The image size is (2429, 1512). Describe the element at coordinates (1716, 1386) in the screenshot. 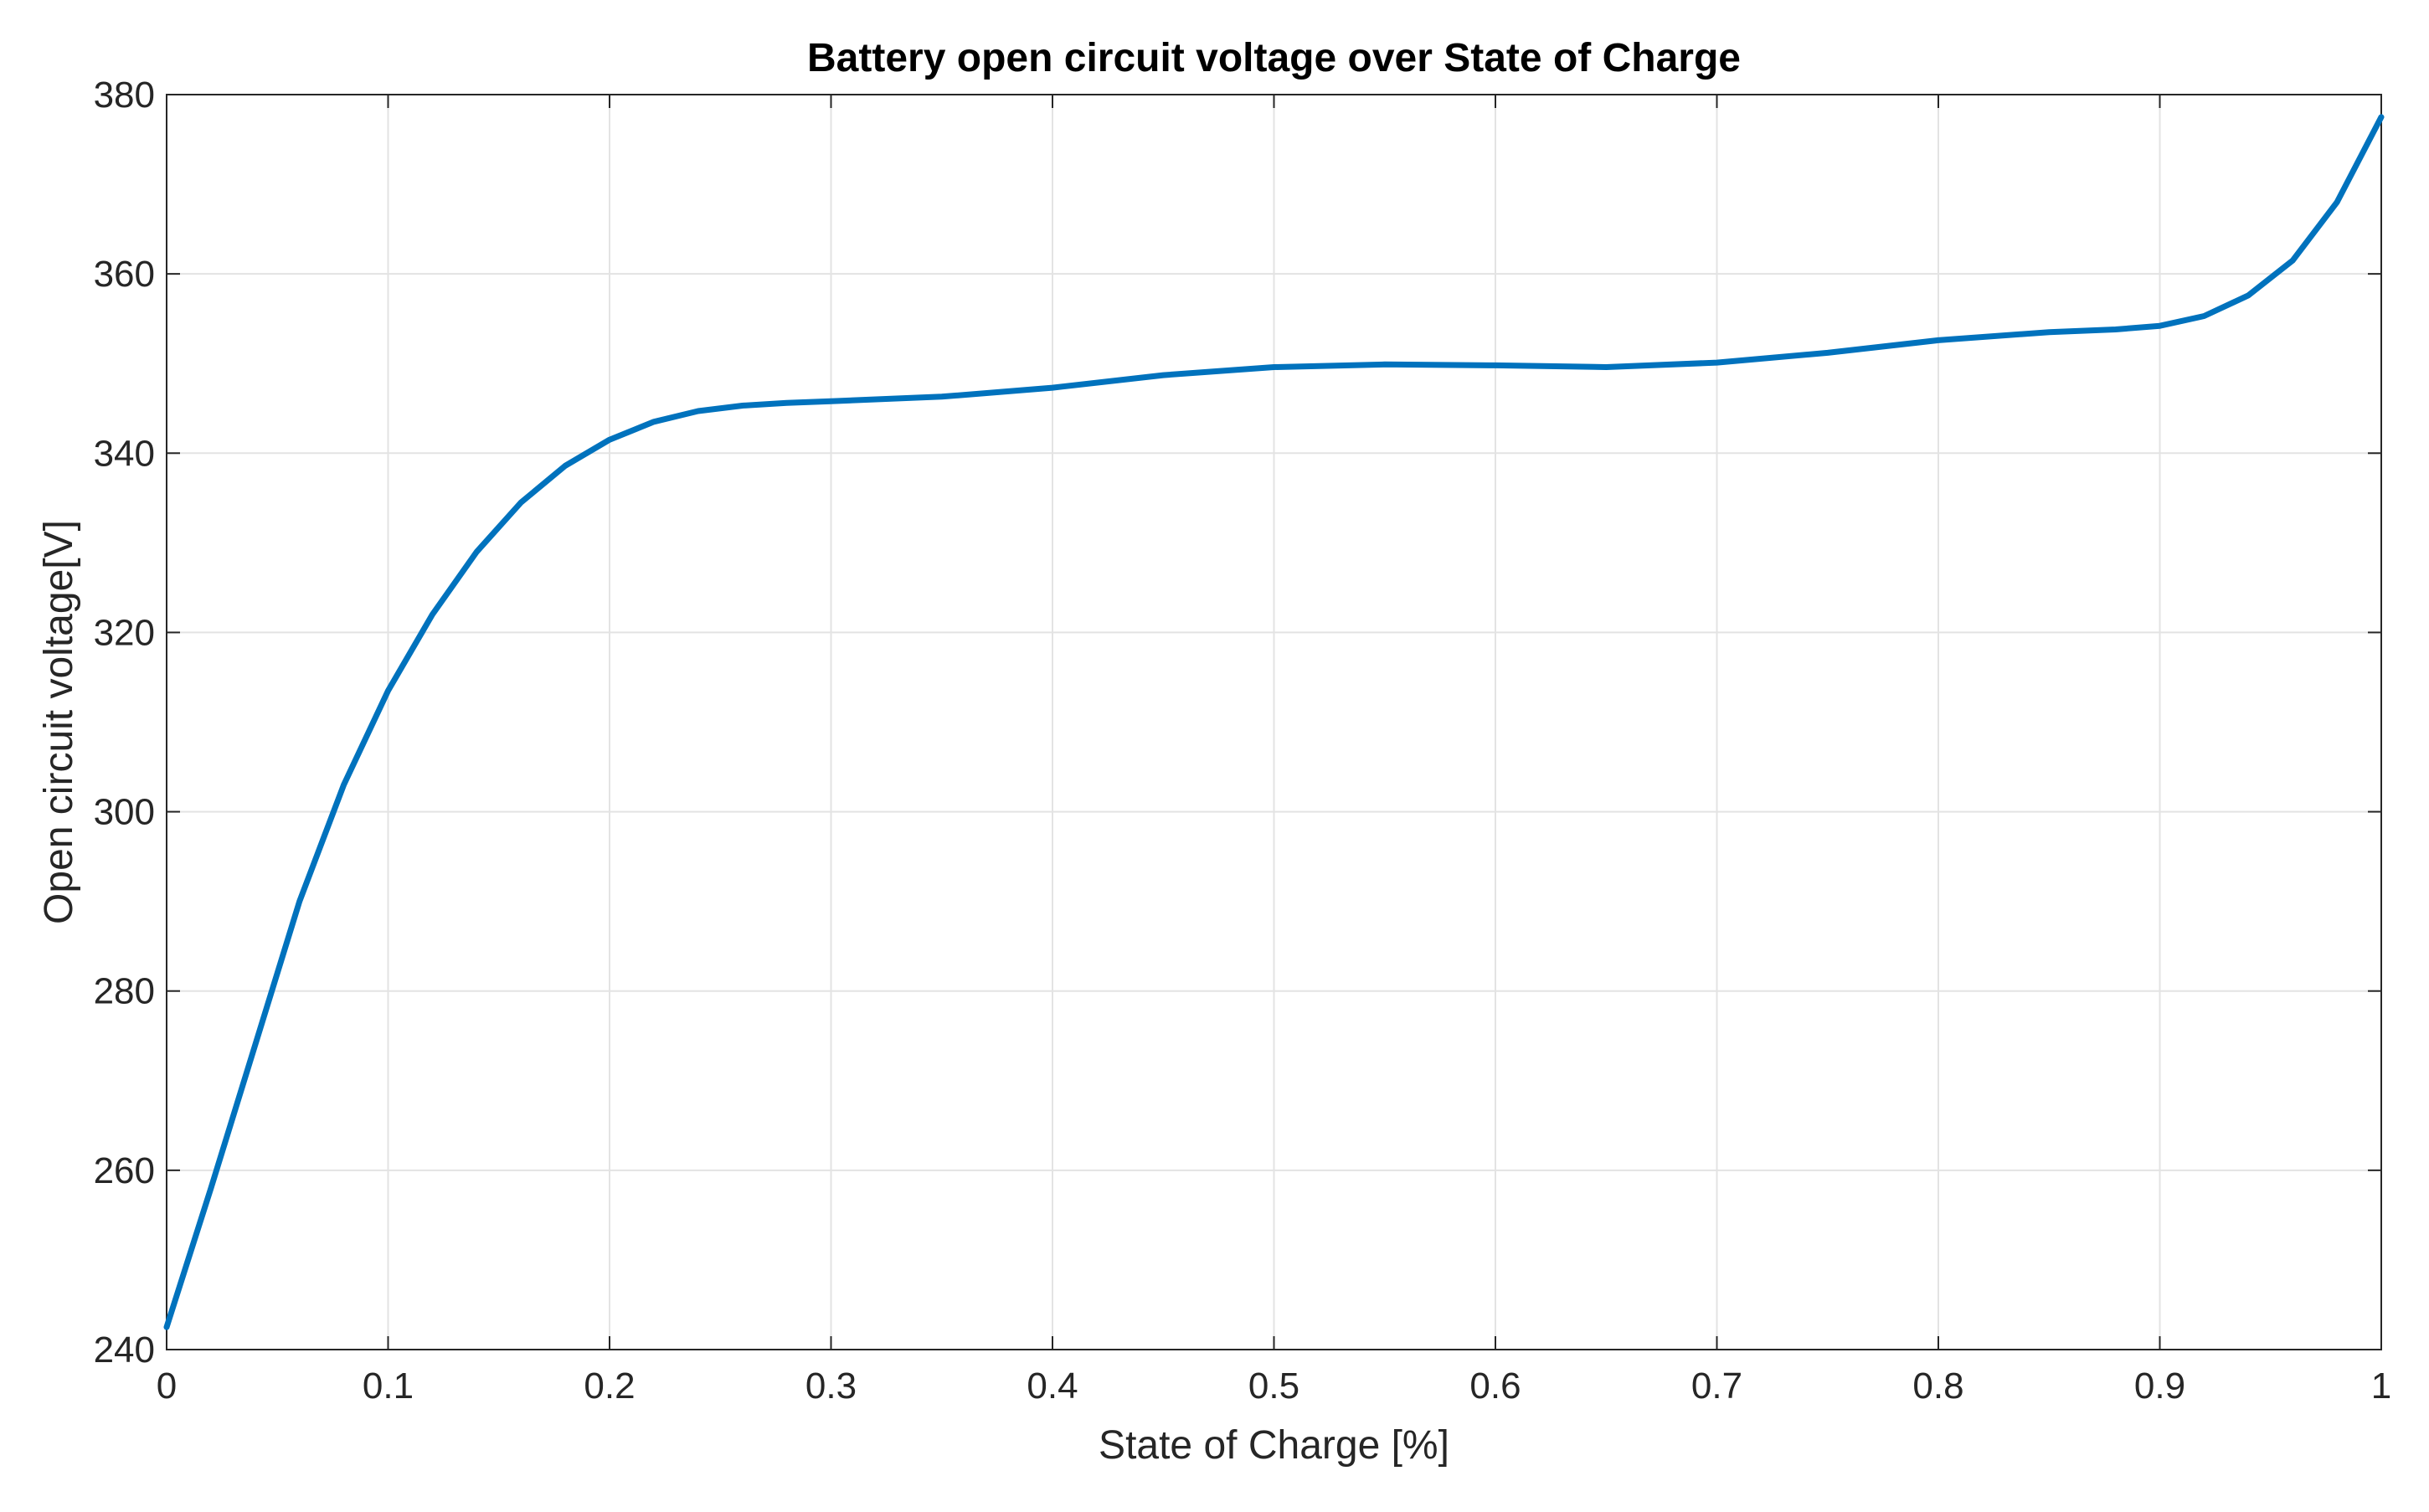

I see `x-tick-label: 0.7` at that location.